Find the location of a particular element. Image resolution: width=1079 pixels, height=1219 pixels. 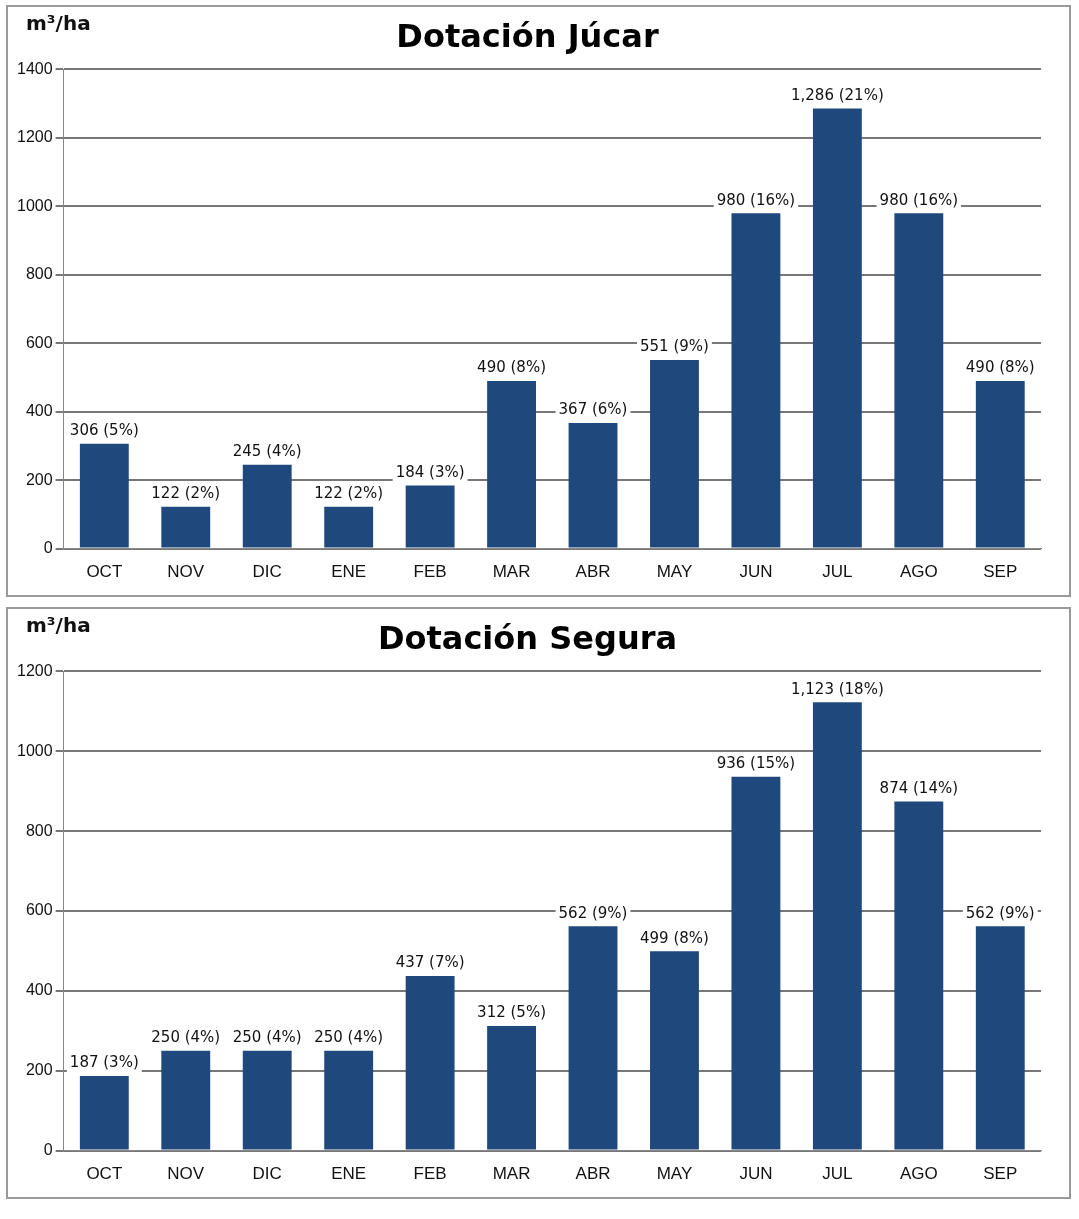

data-label: 184 (3%) is located at coordinates (430, 472).